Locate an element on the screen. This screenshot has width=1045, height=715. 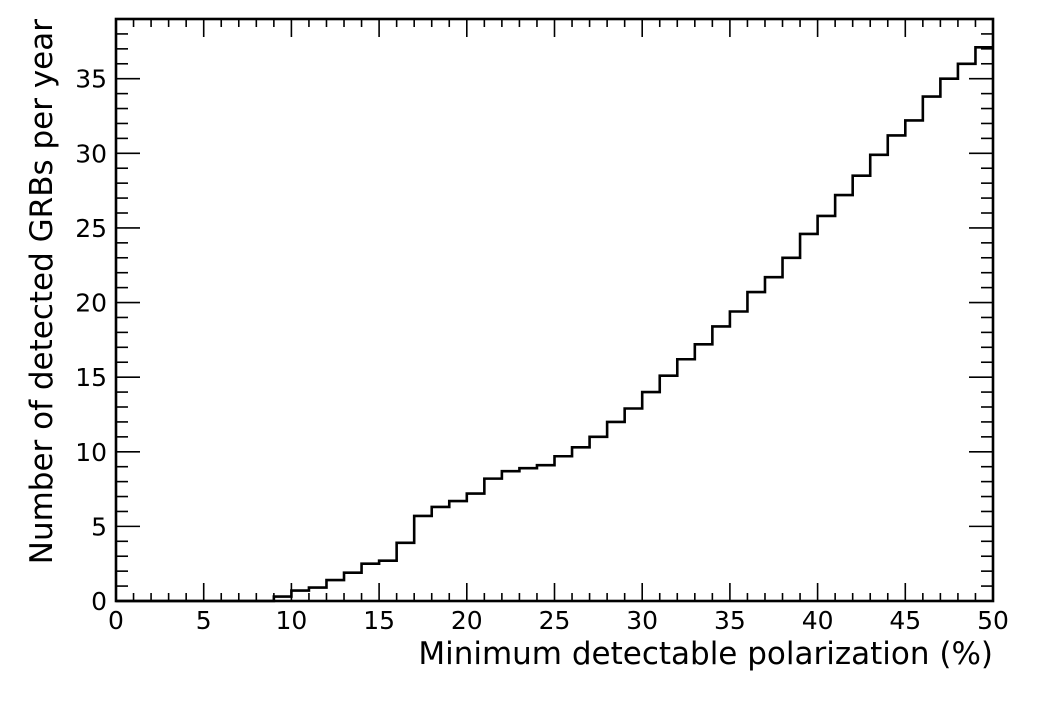
x-tick-label: 5 is located at coordinates (204, 620).